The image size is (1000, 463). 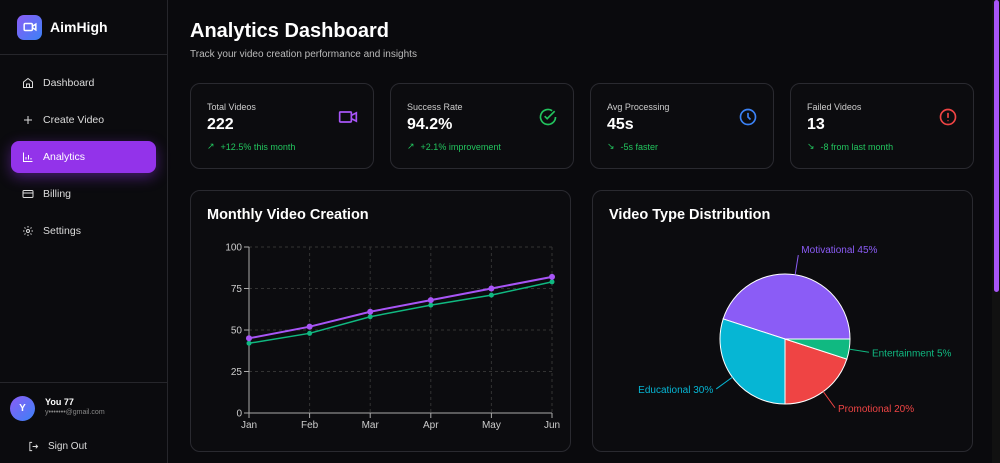 What do you see at coordinates (34, 446) in the screenshot?
I see `logout-icon` at bounding box center [34, 446].